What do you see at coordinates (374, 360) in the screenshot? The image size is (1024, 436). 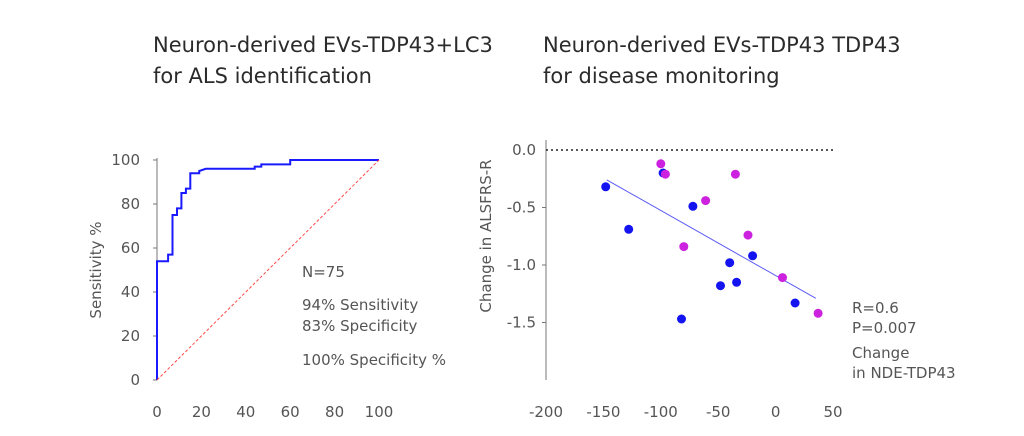 I see `roc-annotation: 100% Specificity %` at bounding box center [374, 360].